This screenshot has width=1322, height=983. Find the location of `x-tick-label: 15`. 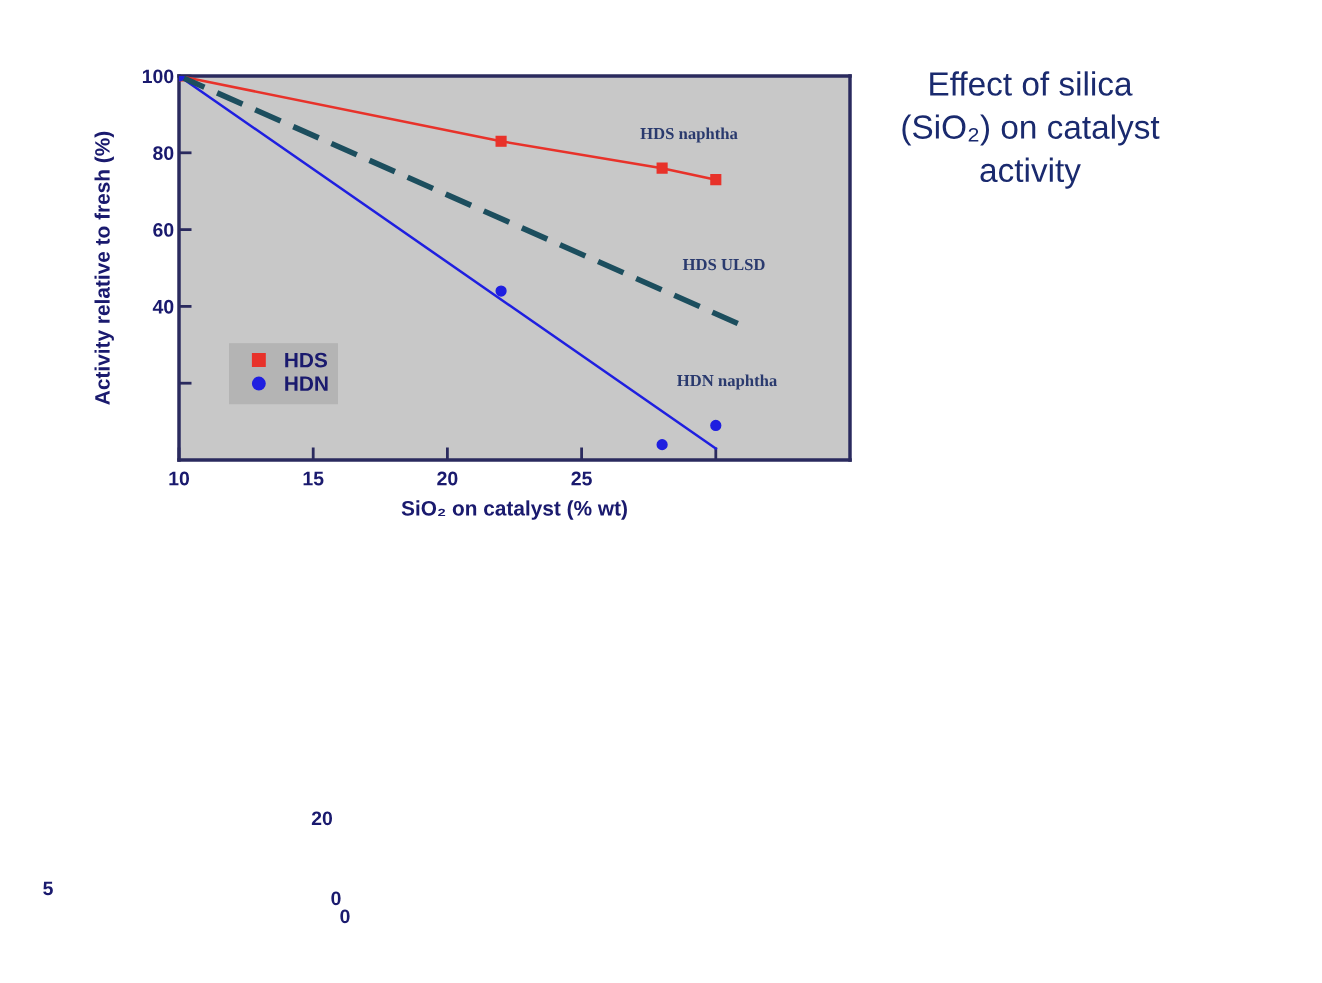

x-tick-label: 15 is located at coordinates (313, 478).